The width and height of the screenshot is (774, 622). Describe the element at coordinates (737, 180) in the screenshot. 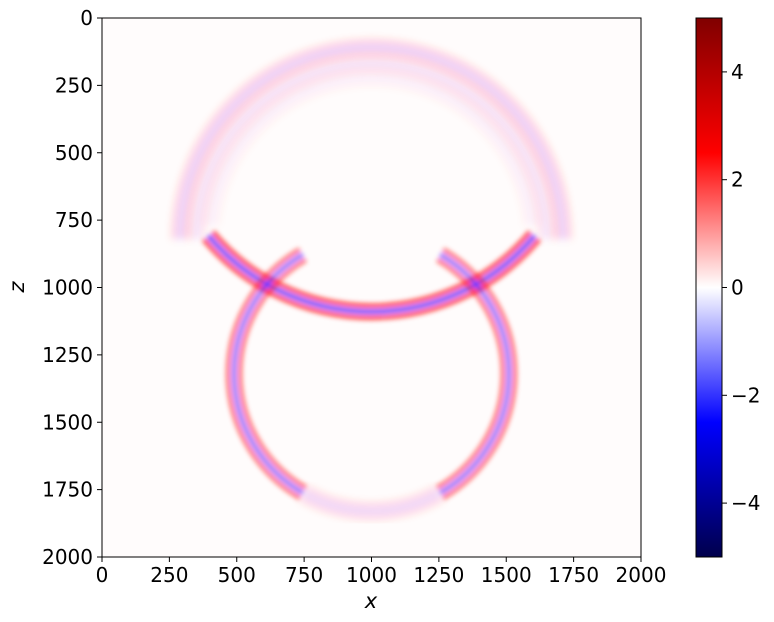

I see `colorbar-tick-label: 2` at that location.